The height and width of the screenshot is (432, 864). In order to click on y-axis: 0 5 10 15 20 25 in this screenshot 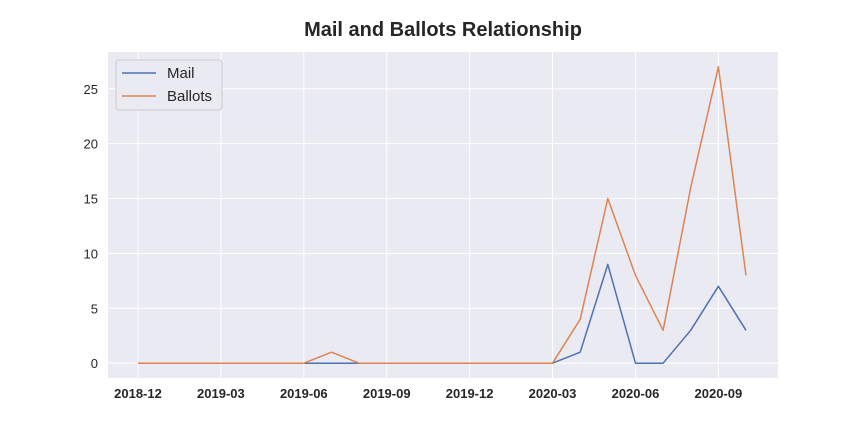, I will do `click(91, 226)`.